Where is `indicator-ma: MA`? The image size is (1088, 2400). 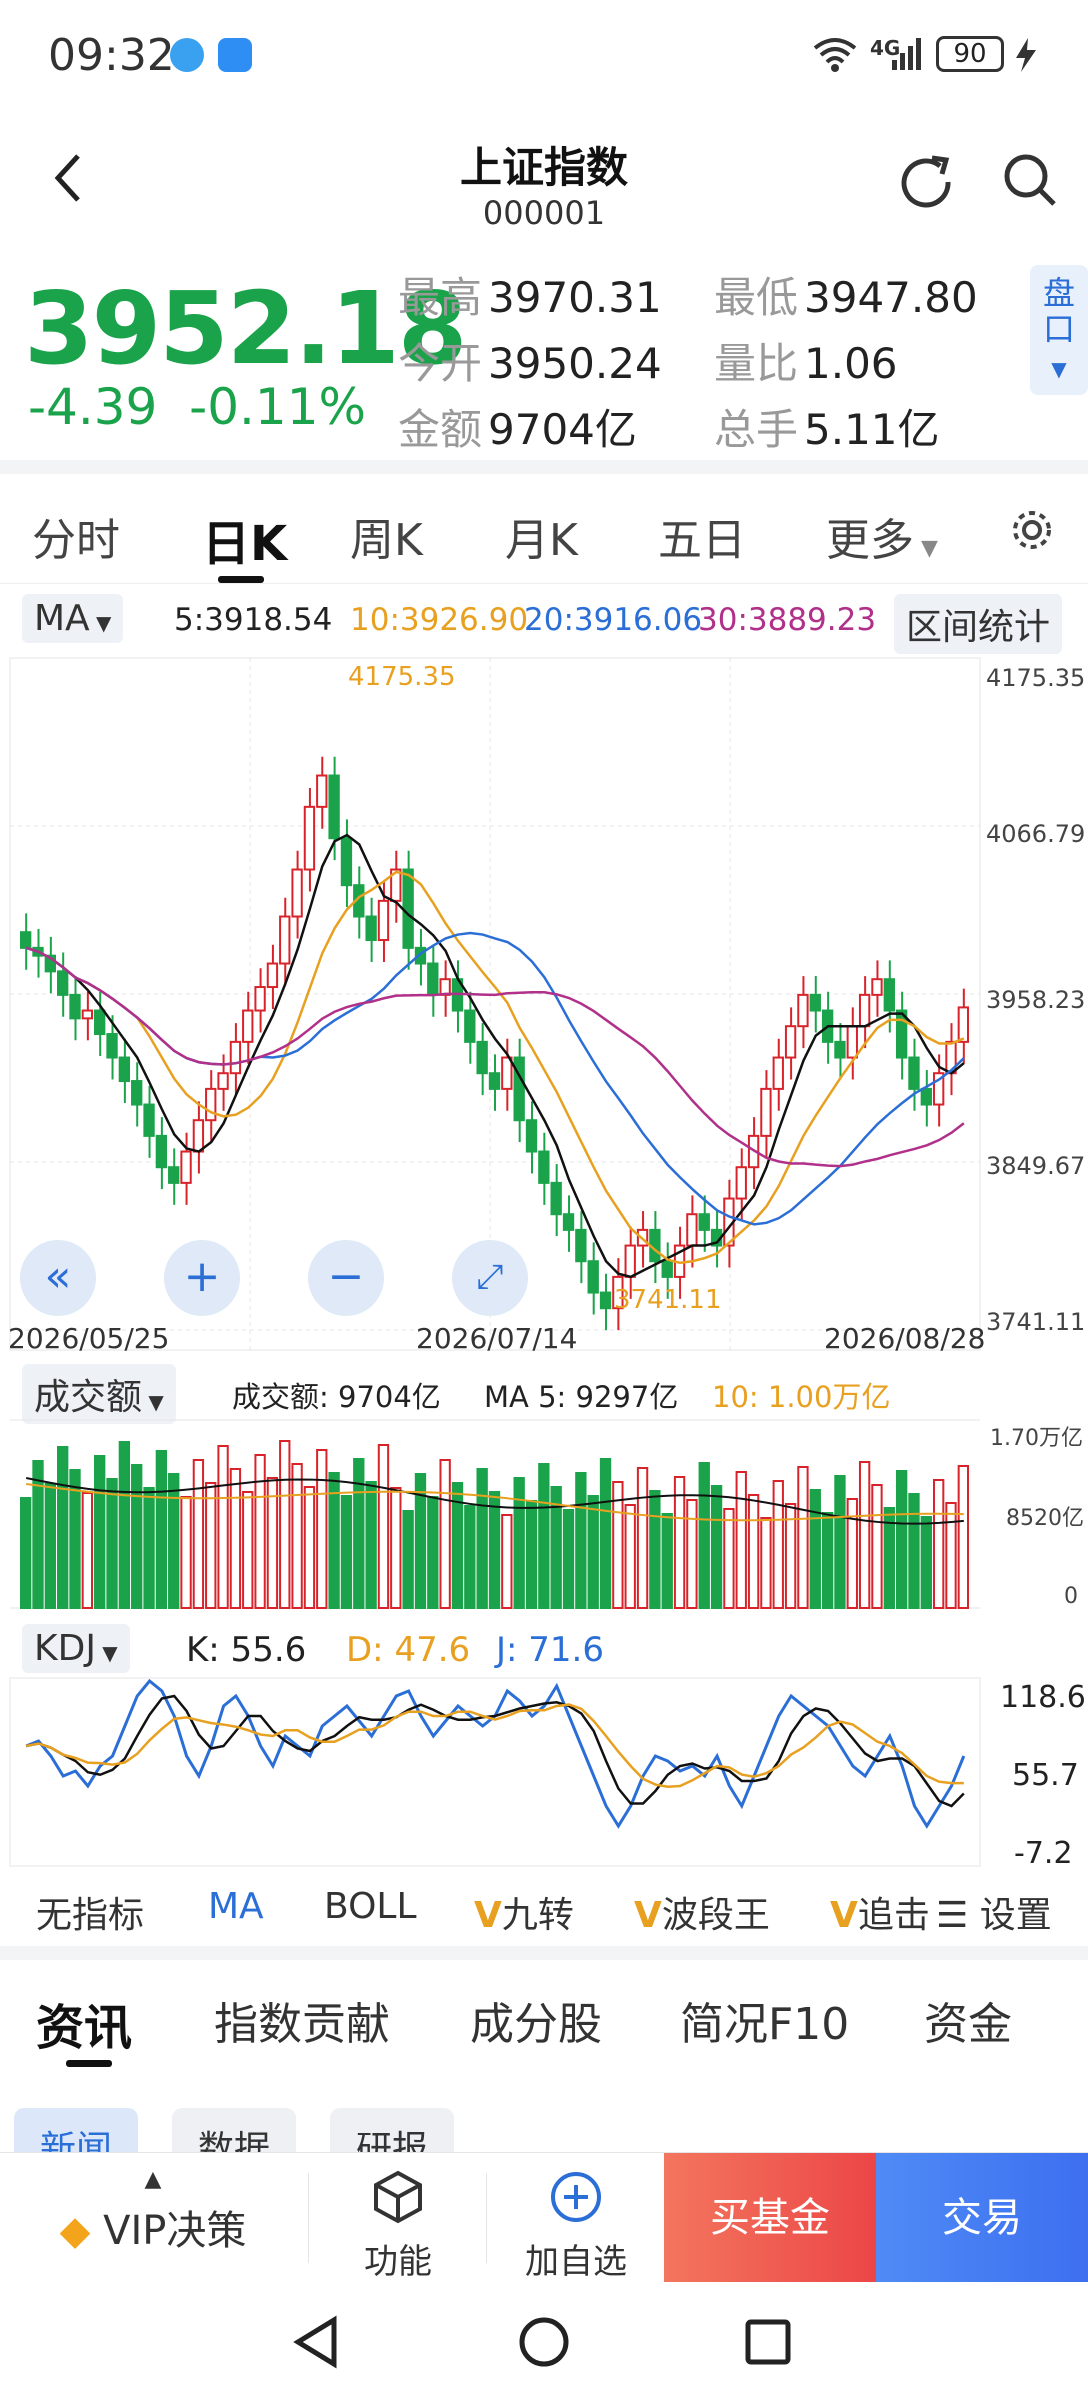 indicator-ma: MA is located at coordinates (236, 1906).